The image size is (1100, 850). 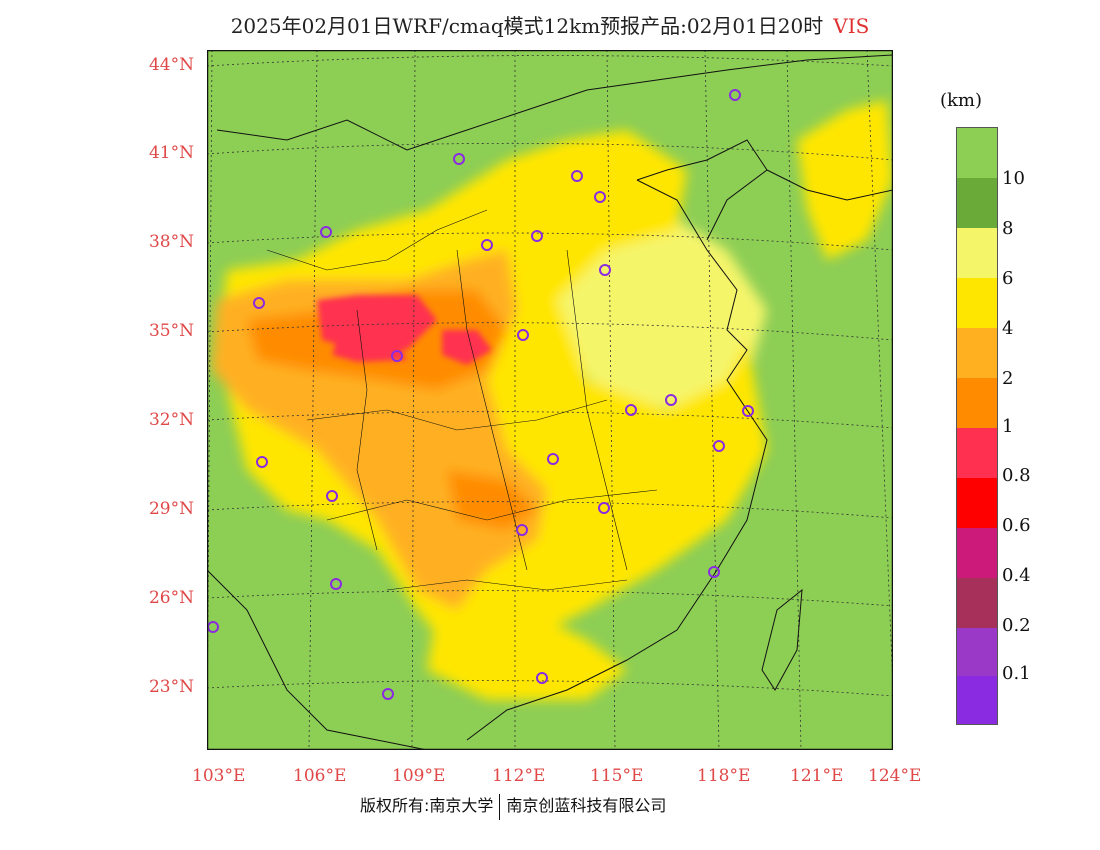 What do you see at coordinates (554, 102) in the screenshot?
I see `border-north` at bounding box center [554, 102].